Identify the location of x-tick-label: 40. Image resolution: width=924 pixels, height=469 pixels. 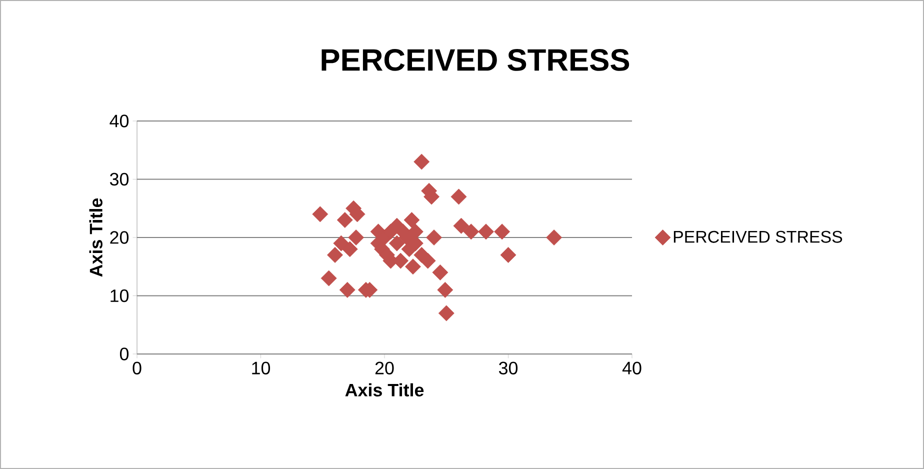
(632, 368).